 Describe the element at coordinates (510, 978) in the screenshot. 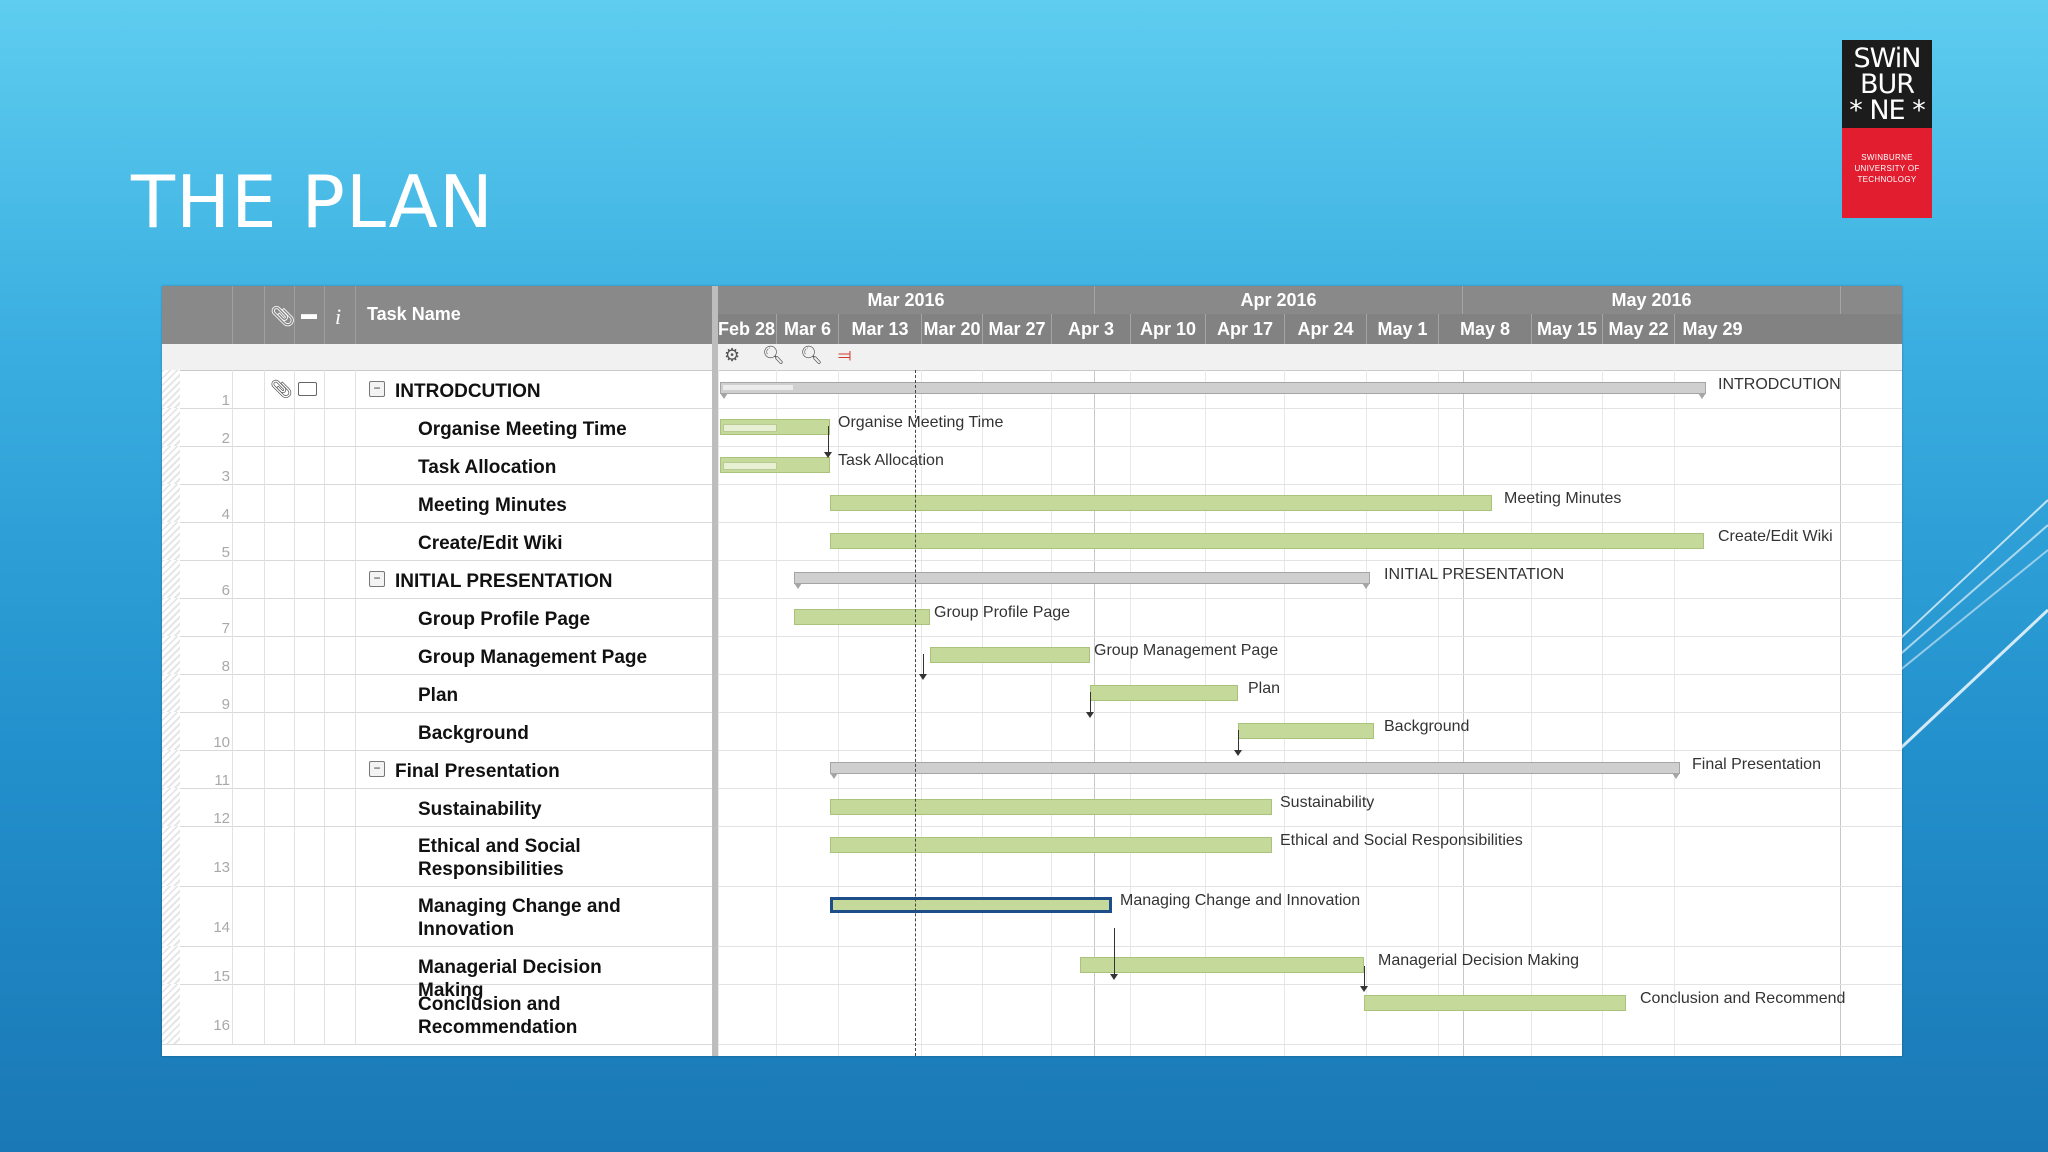

I see `task-name: Managerial Decision Making` at that location.